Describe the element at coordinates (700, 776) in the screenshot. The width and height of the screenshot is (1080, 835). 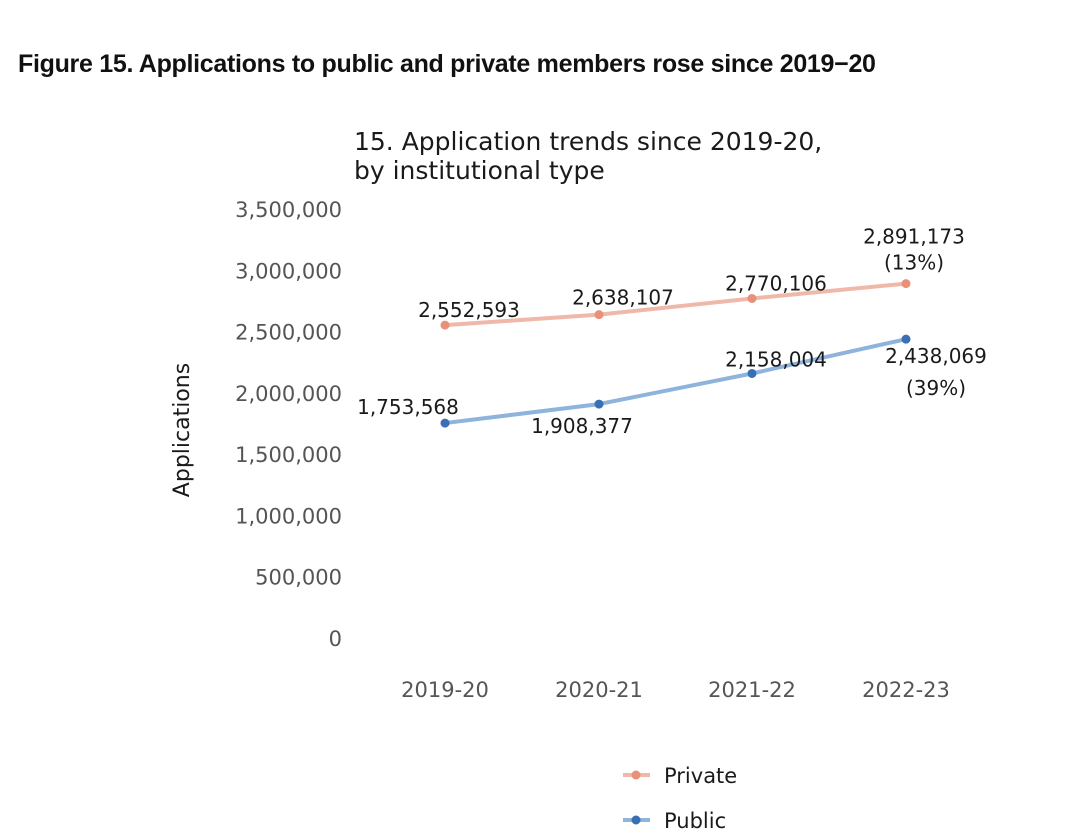
I see `legend-label: Private` at that location.